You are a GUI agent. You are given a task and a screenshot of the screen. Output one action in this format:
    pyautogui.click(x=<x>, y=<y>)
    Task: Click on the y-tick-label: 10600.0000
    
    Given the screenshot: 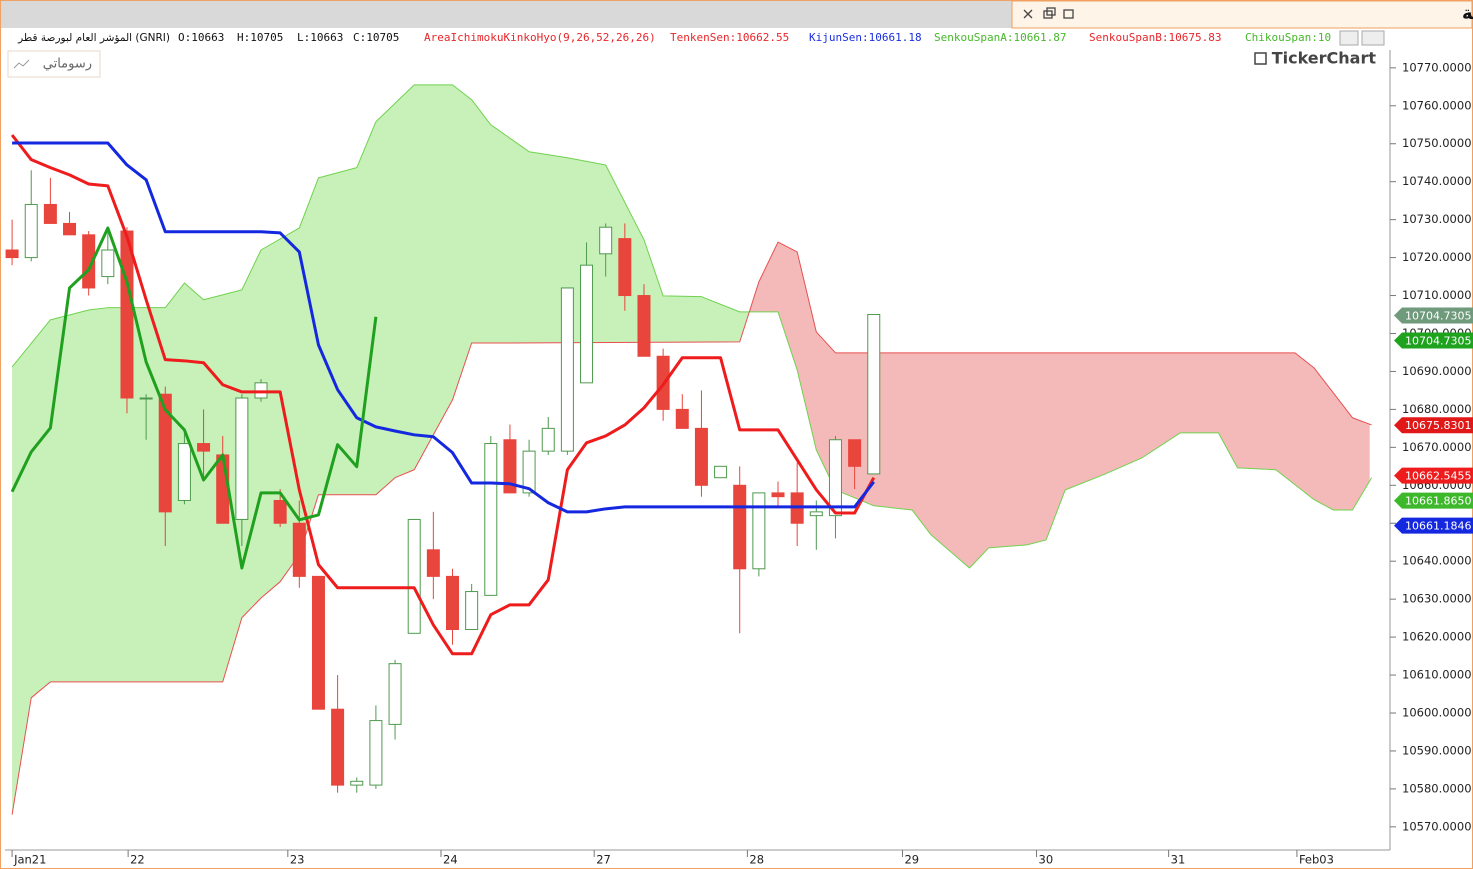 What is the action you would take?
    pyautogui.click(x=1437, y=712)
    